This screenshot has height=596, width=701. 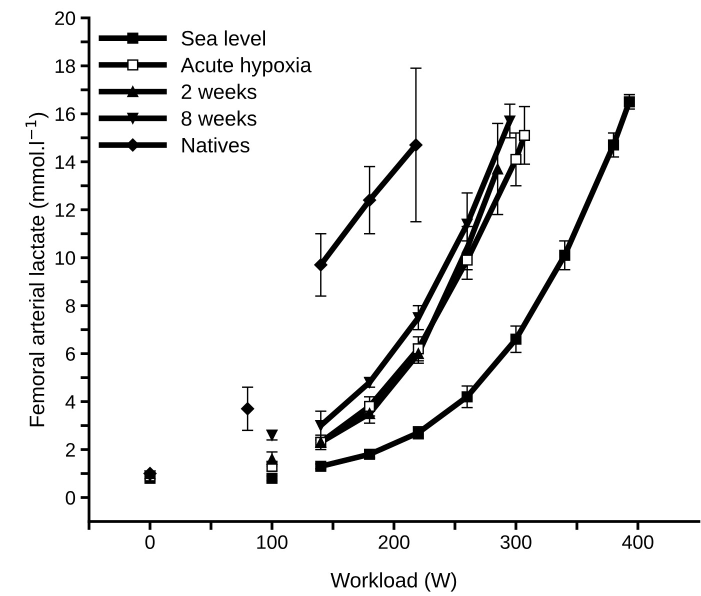 What do you see at coordinates (394, 542) in the screenshot?
I see `x-tick-label: 200` at bounding box center [394, 542].